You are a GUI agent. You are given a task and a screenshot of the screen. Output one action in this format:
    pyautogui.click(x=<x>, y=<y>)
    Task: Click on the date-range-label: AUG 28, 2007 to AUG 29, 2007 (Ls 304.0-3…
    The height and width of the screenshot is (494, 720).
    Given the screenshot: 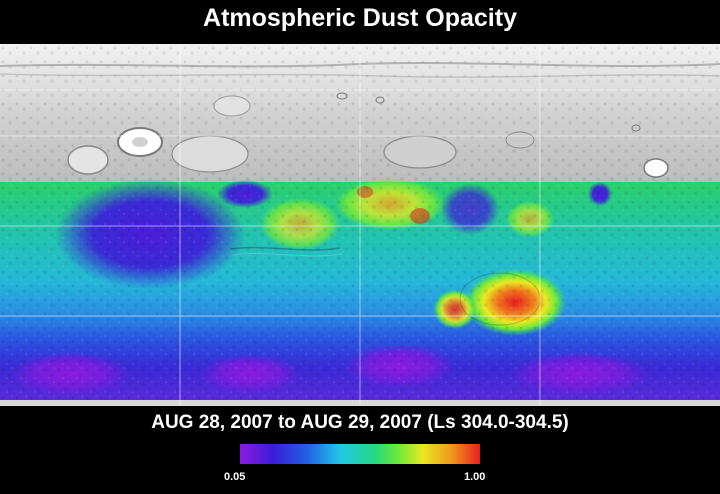 What is the action you would take?
    pyautogui.click(x=360, y=422)
    